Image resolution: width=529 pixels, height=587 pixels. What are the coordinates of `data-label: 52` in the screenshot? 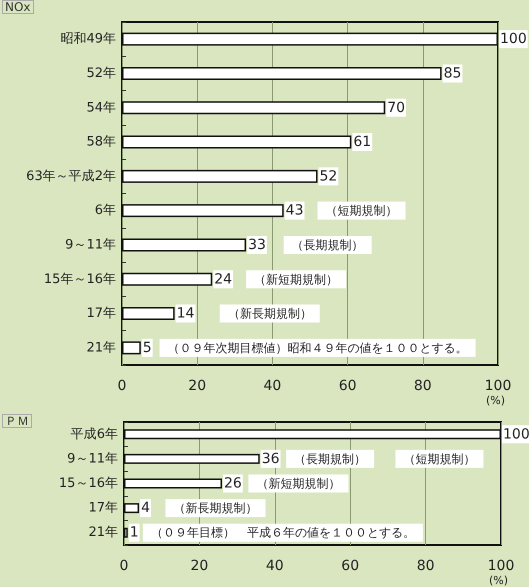 It's located at (329, 176).